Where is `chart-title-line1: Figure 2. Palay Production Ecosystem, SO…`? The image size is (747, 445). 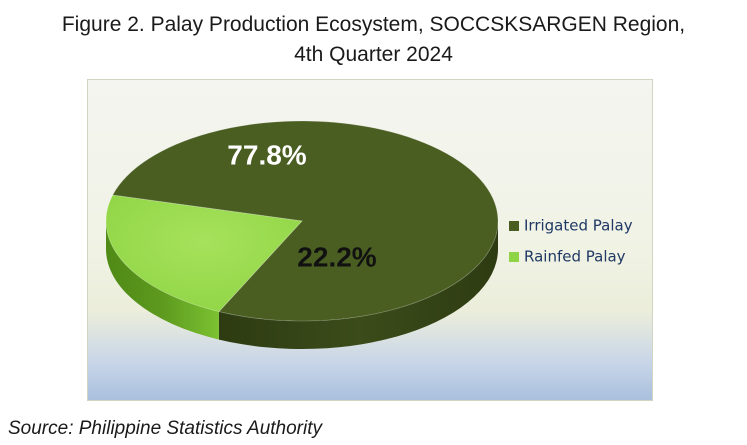
chart-title-line1: Figure 2. Palay Production Ecosystem, SO… is located at coordinates (373, 24).